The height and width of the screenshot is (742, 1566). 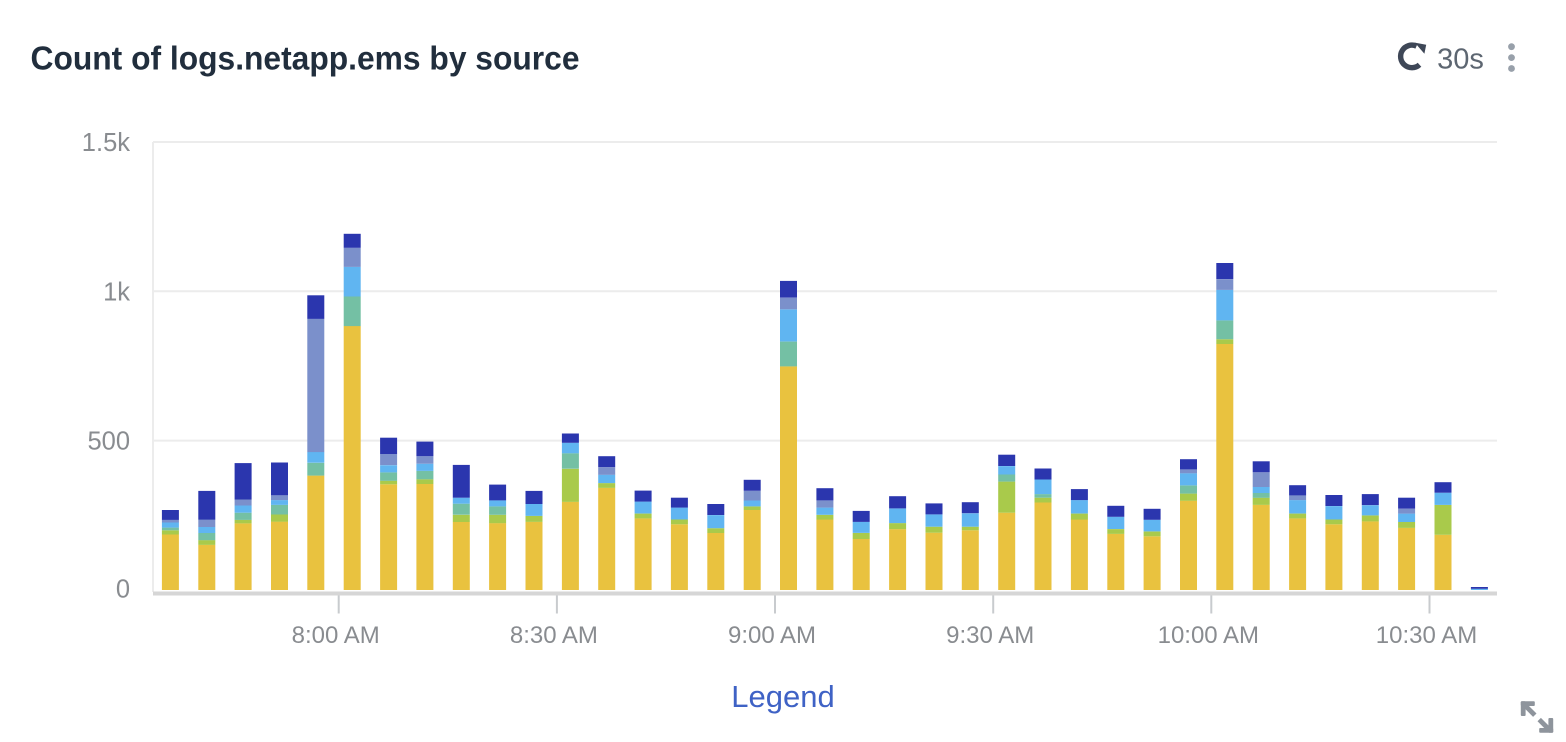 I want to click on svg-text: 9:00 AM, so click(x=772, y=635).